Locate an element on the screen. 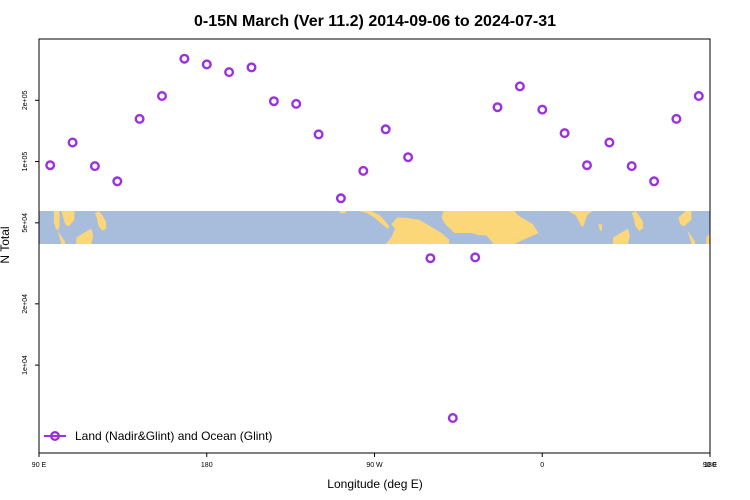 The width and height of the screenshot is (750, 500). y-axis-label: N Total is located at coordinates (6, 244).